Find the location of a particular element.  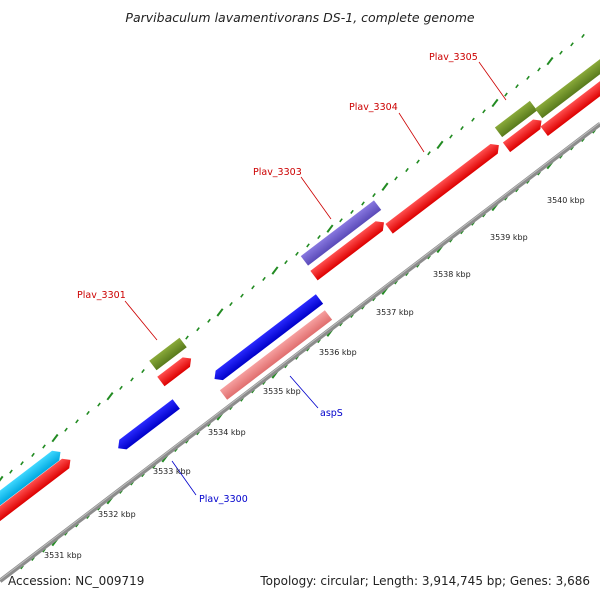

tick-label: 3534 kbp is located at coordinates (227, 432).